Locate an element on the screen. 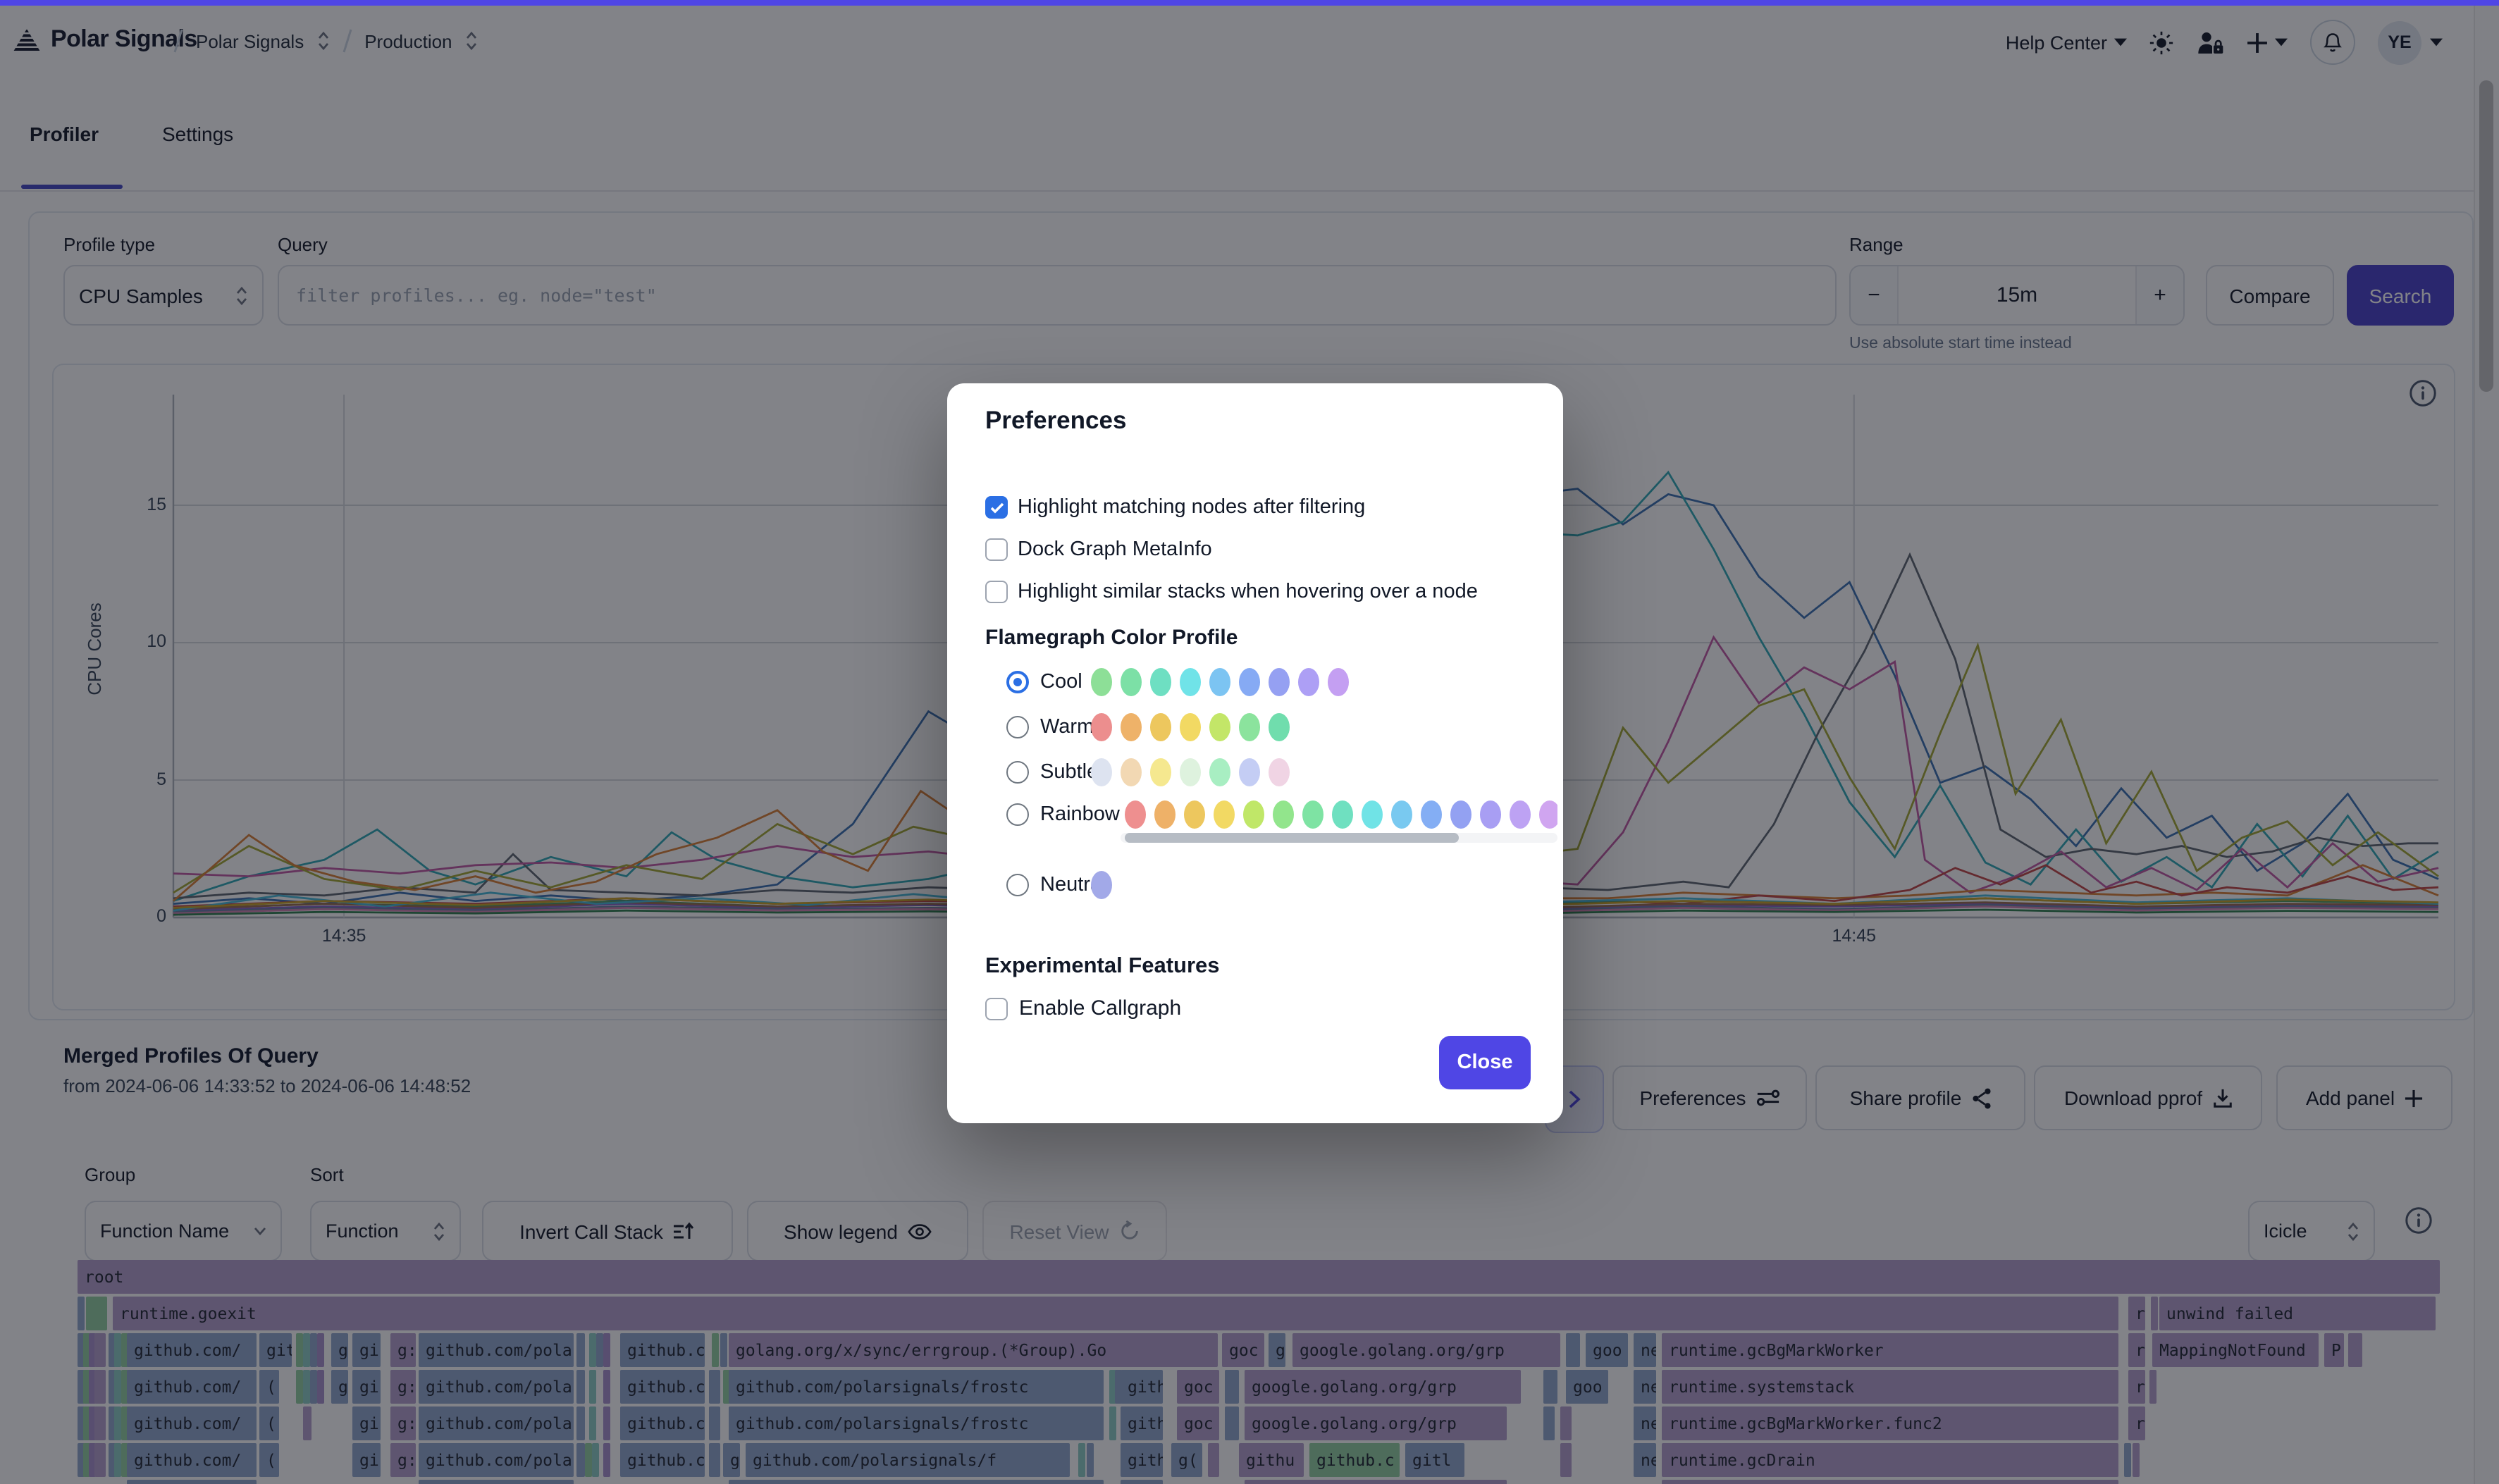 This screenshot has height=1484, width=2499. top-accent-bar is located at coordinates (1249, 3).